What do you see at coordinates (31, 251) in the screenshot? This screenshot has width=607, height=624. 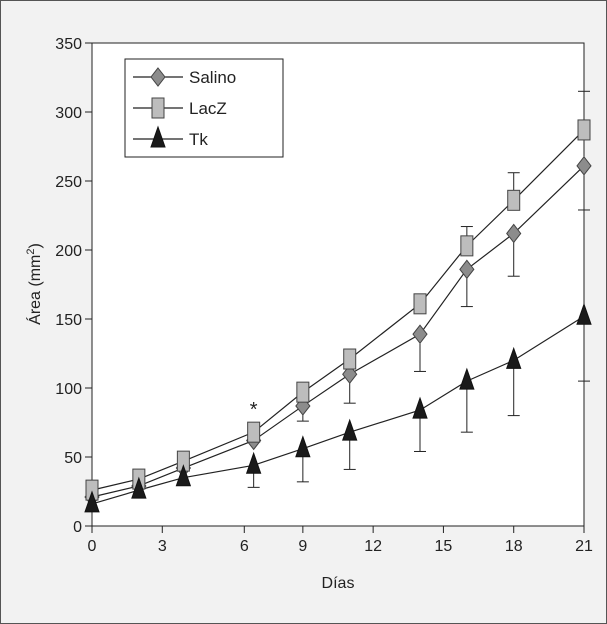 I see `y-axis-title-sup: 2` at bounding box center [31, 251].